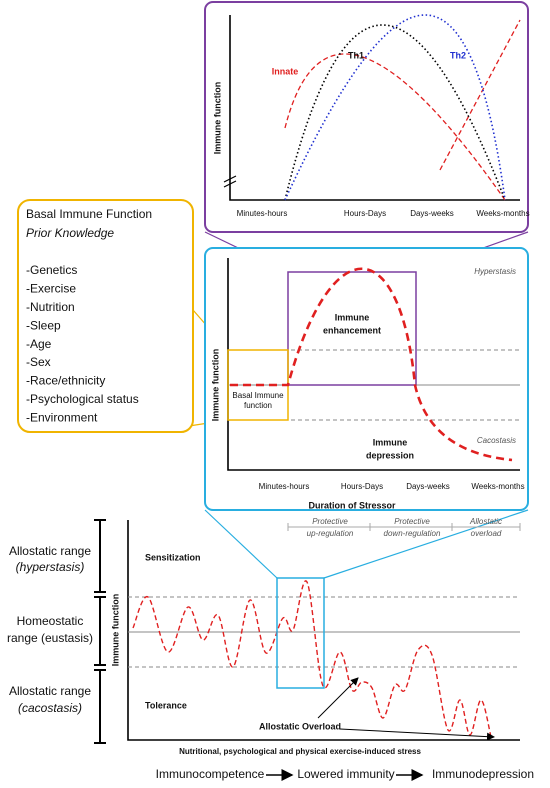 This screenshot has height=788, width=550. I want to click on range-brackets, so click(100, 631).